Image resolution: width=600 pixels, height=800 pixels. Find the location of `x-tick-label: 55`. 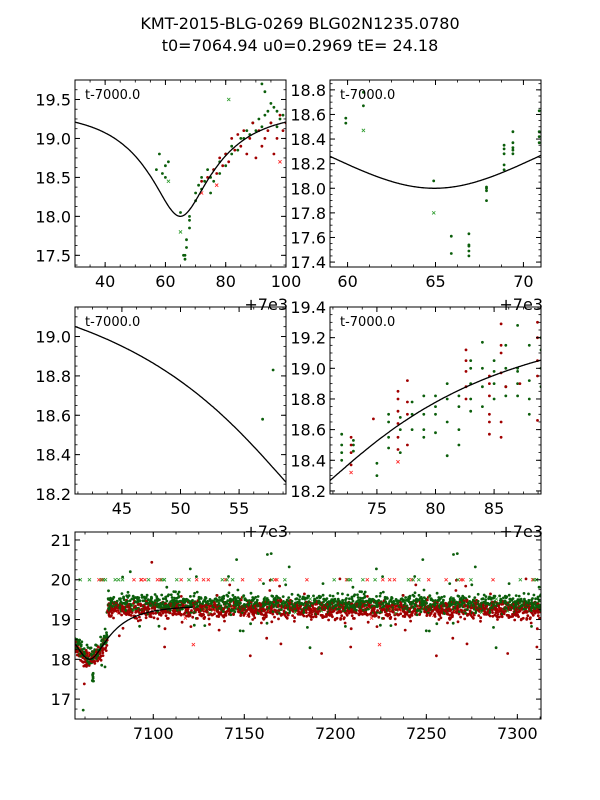

x-tick-label: 55 is located at coordinates (239, 508).